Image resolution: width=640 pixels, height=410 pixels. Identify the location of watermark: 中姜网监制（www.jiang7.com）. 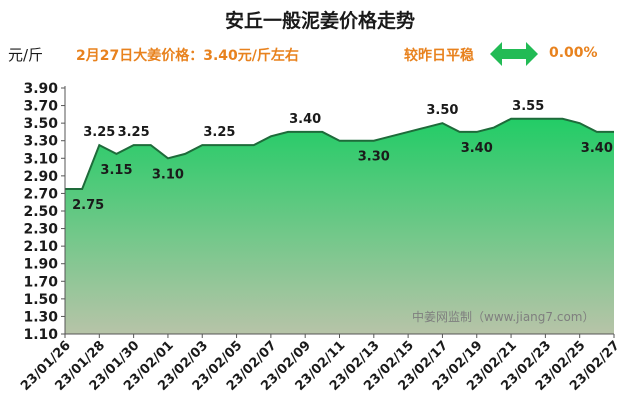
(503, 317).